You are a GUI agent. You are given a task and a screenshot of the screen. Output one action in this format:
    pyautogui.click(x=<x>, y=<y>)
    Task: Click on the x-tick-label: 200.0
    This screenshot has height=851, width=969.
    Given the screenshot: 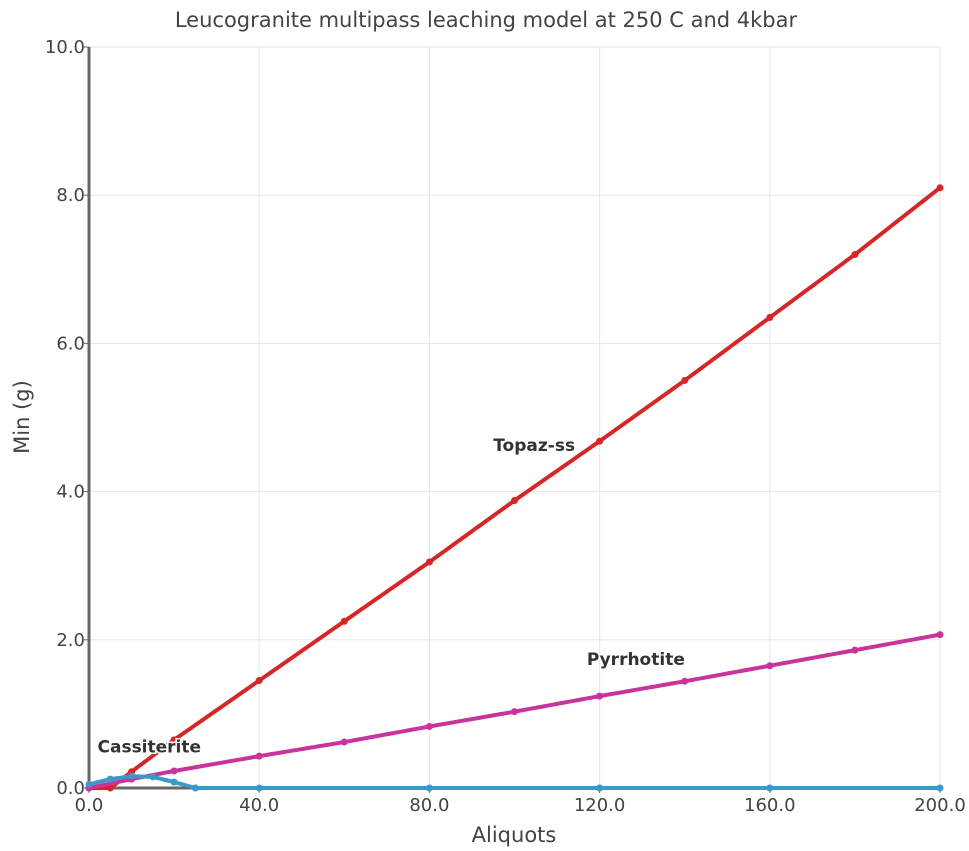 What is the action you would take?
    pyautogui.click(x=940, y=805)
    